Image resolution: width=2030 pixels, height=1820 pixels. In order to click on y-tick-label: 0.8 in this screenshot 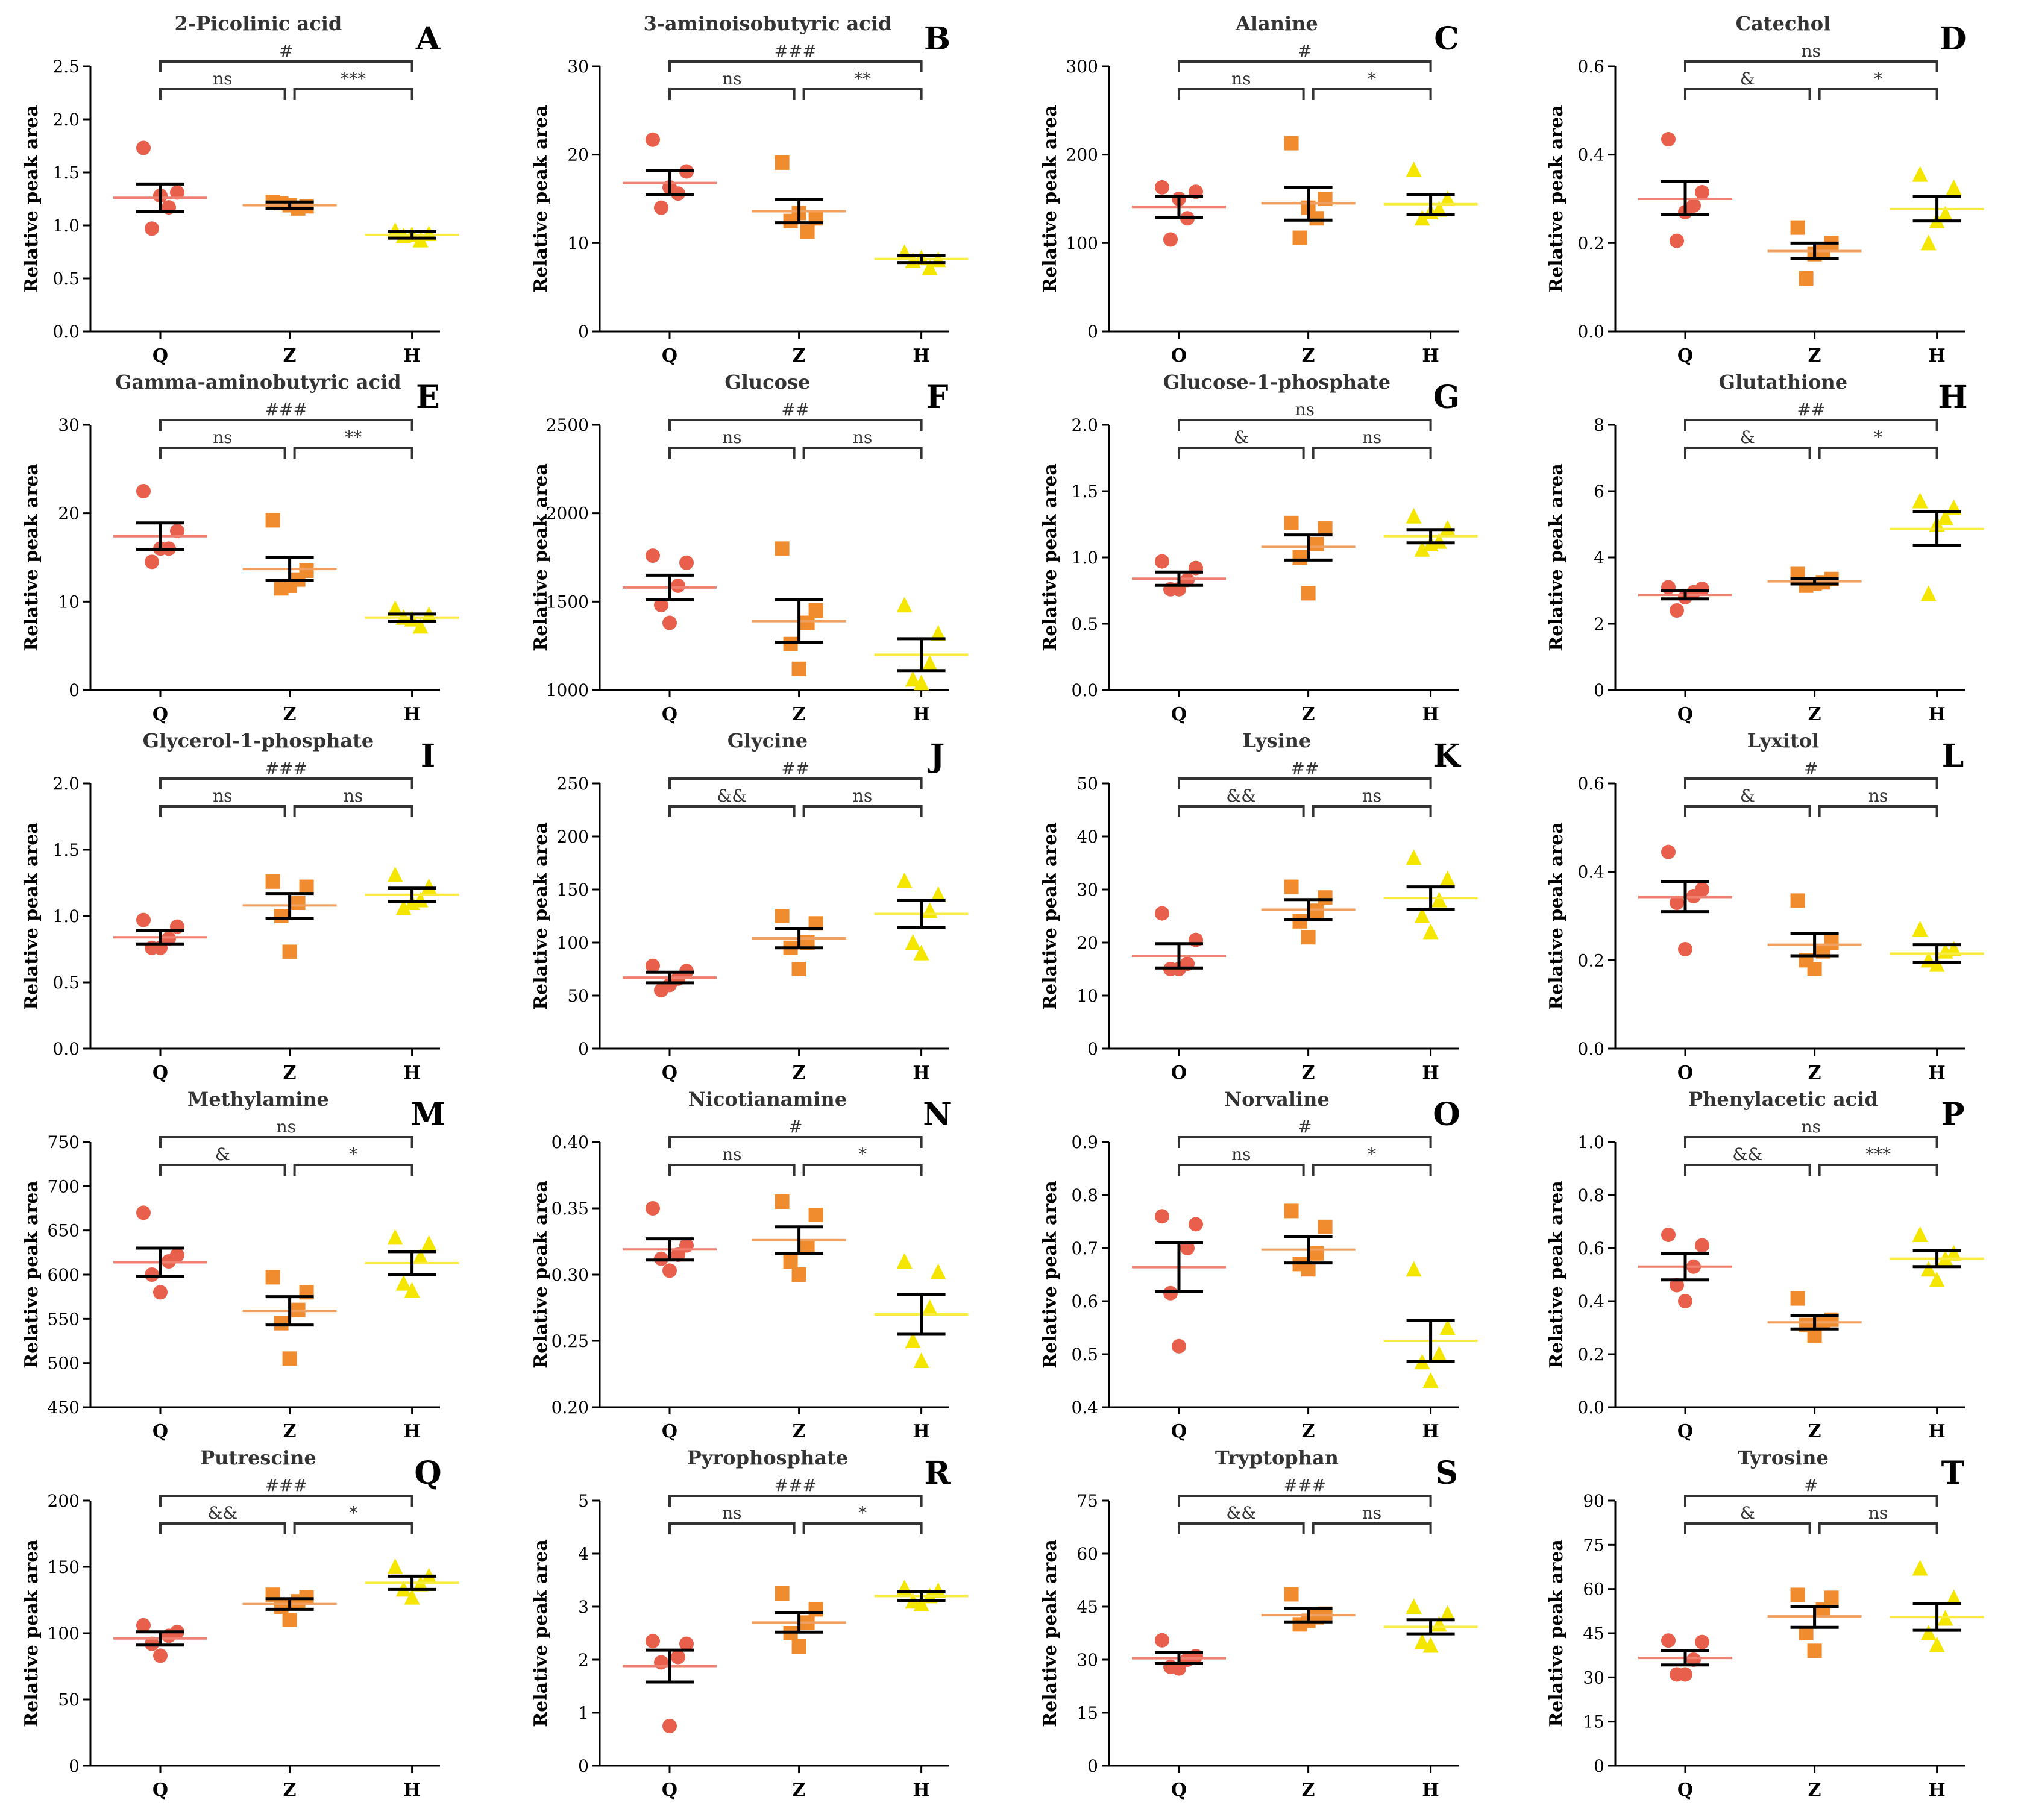, I will do `click(1084, 1195)`.